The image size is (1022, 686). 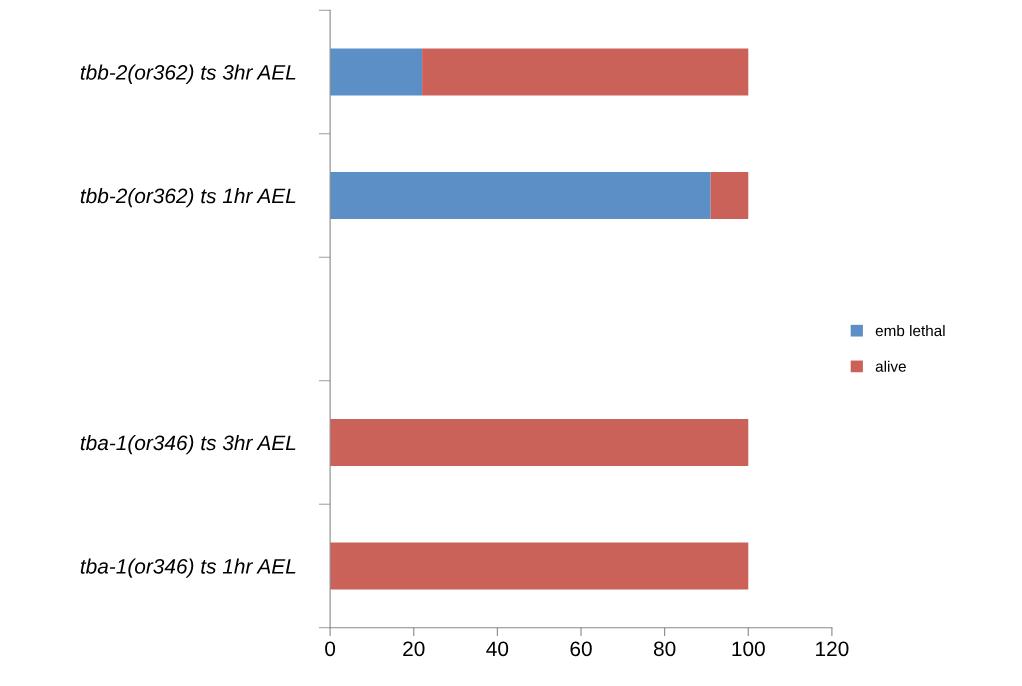 What do you see at coordinates (188, 444) in the screenshot?
I see `y-tick-label: tba-1(or346) ts 3hr AEL` at bounding box center [188, 444].